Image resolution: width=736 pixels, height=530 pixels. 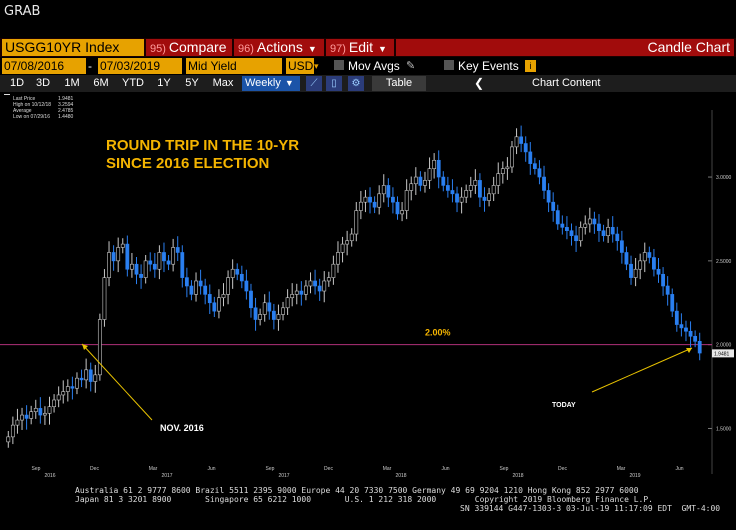 I want to click on actions-shortcut: 96), so click(x=246, y=49).